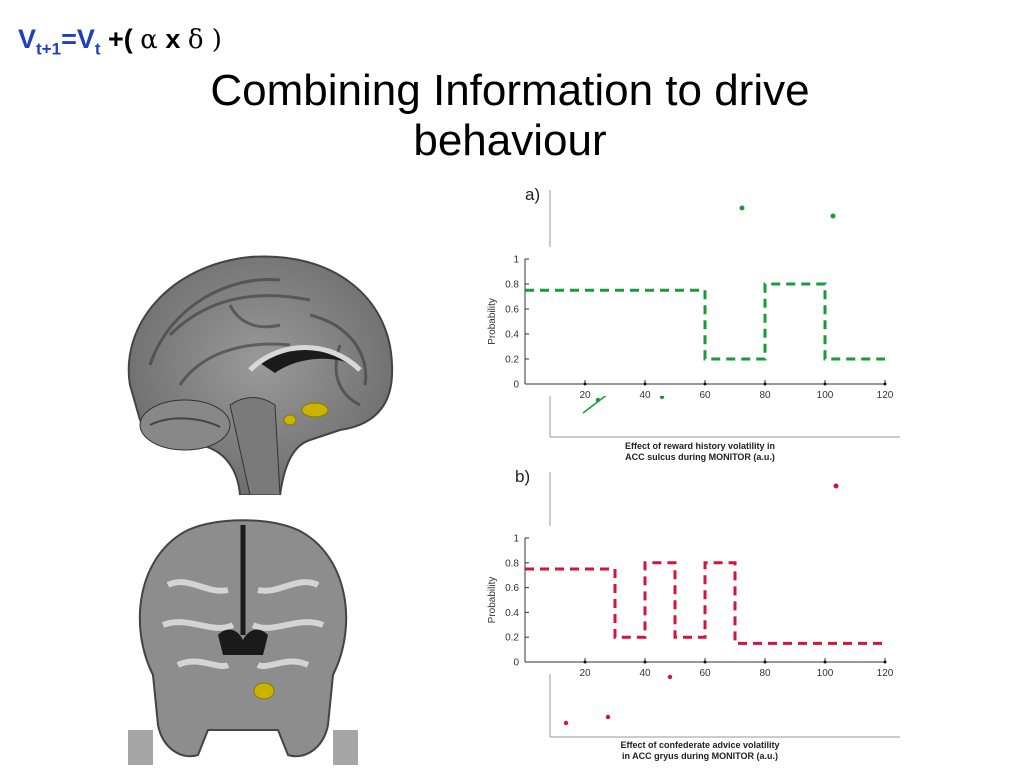 The image size is (1024, 768). Describe the element at coordinates (195, 40) in the screenshot. I see `formula-delta: δ` at that location.